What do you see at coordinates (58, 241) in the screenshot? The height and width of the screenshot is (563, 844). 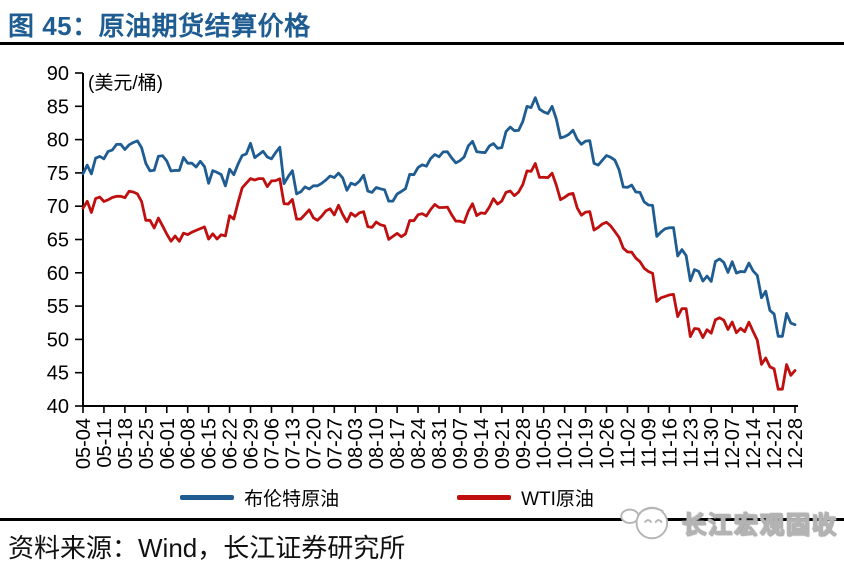 I see `svg-text: 65` at bounding box center [58, 241].